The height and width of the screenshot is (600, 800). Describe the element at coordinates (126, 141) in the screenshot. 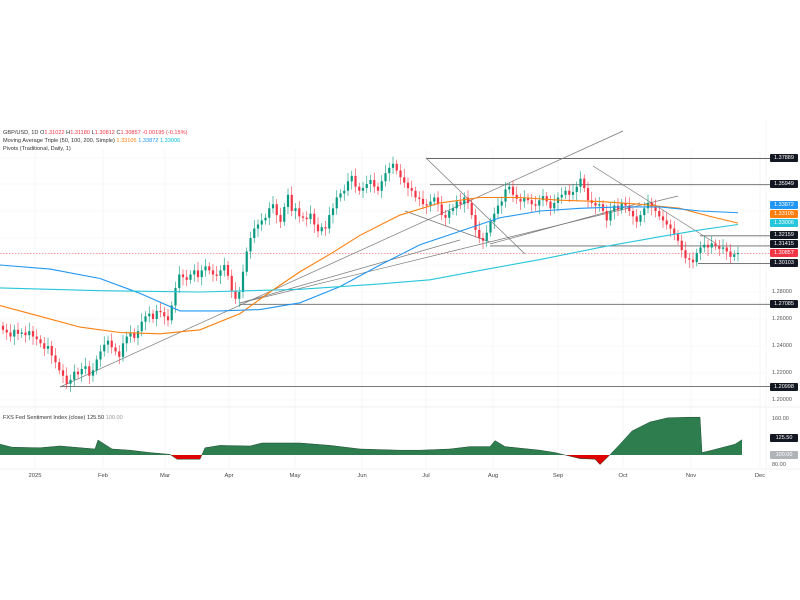

I see `ma50-value: 1.33105` at that location.